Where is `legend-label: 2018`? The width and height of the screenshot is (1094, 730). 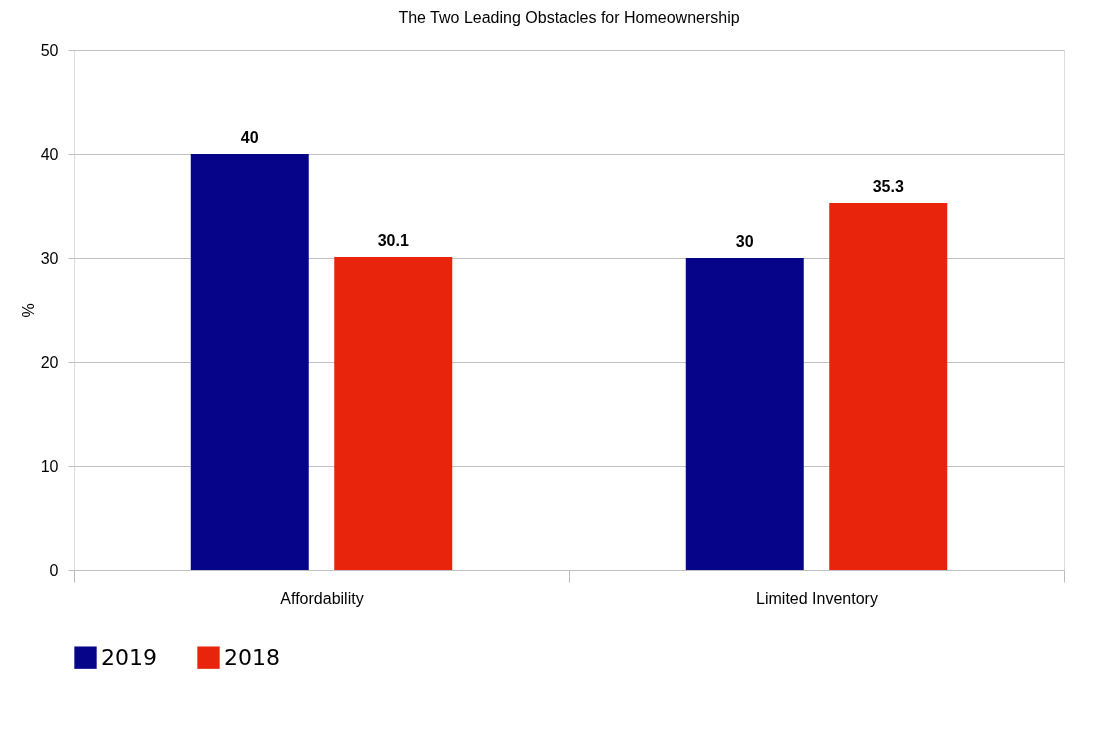
legend-label: 2018 is located at coordinates (252, 657).